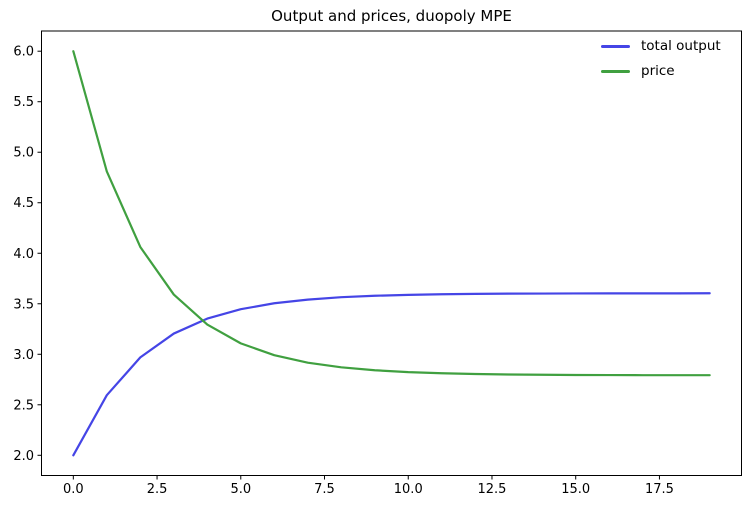 This screenshot has height=510, width=749. What do you see at coordinates (23, 153) in the screenshot?
I see `y-tick-label: 5.0` at bounding box center [23, 153].